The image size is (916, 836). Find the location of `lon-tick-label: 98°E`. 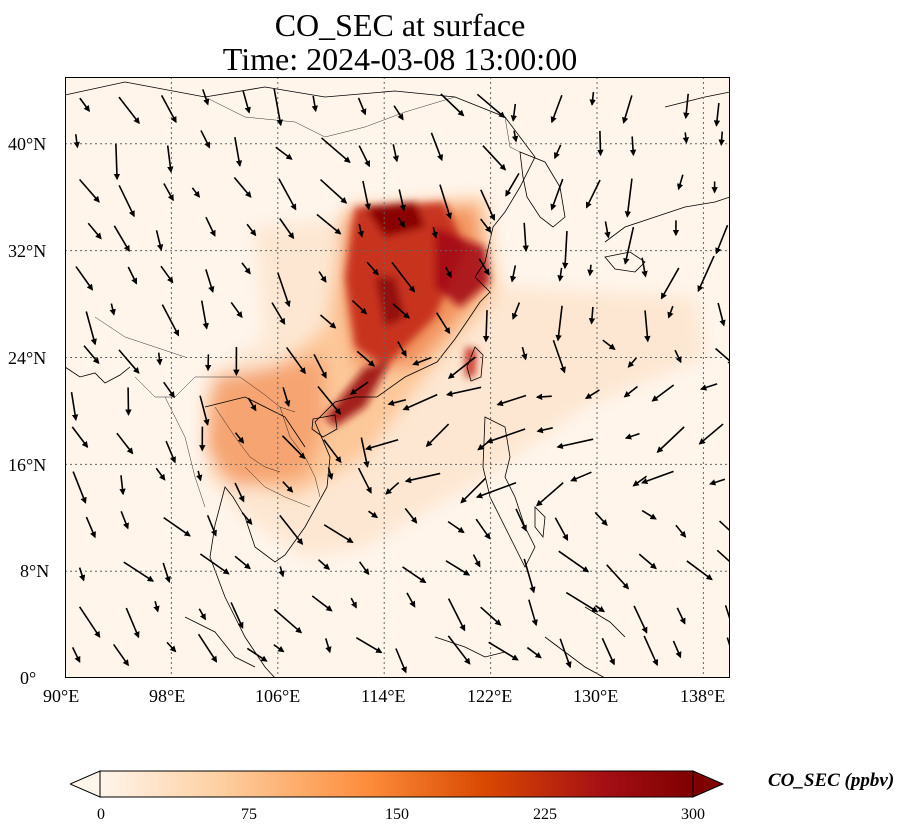

lon-tick-label: 98°E is located at coordinates (167, 696).